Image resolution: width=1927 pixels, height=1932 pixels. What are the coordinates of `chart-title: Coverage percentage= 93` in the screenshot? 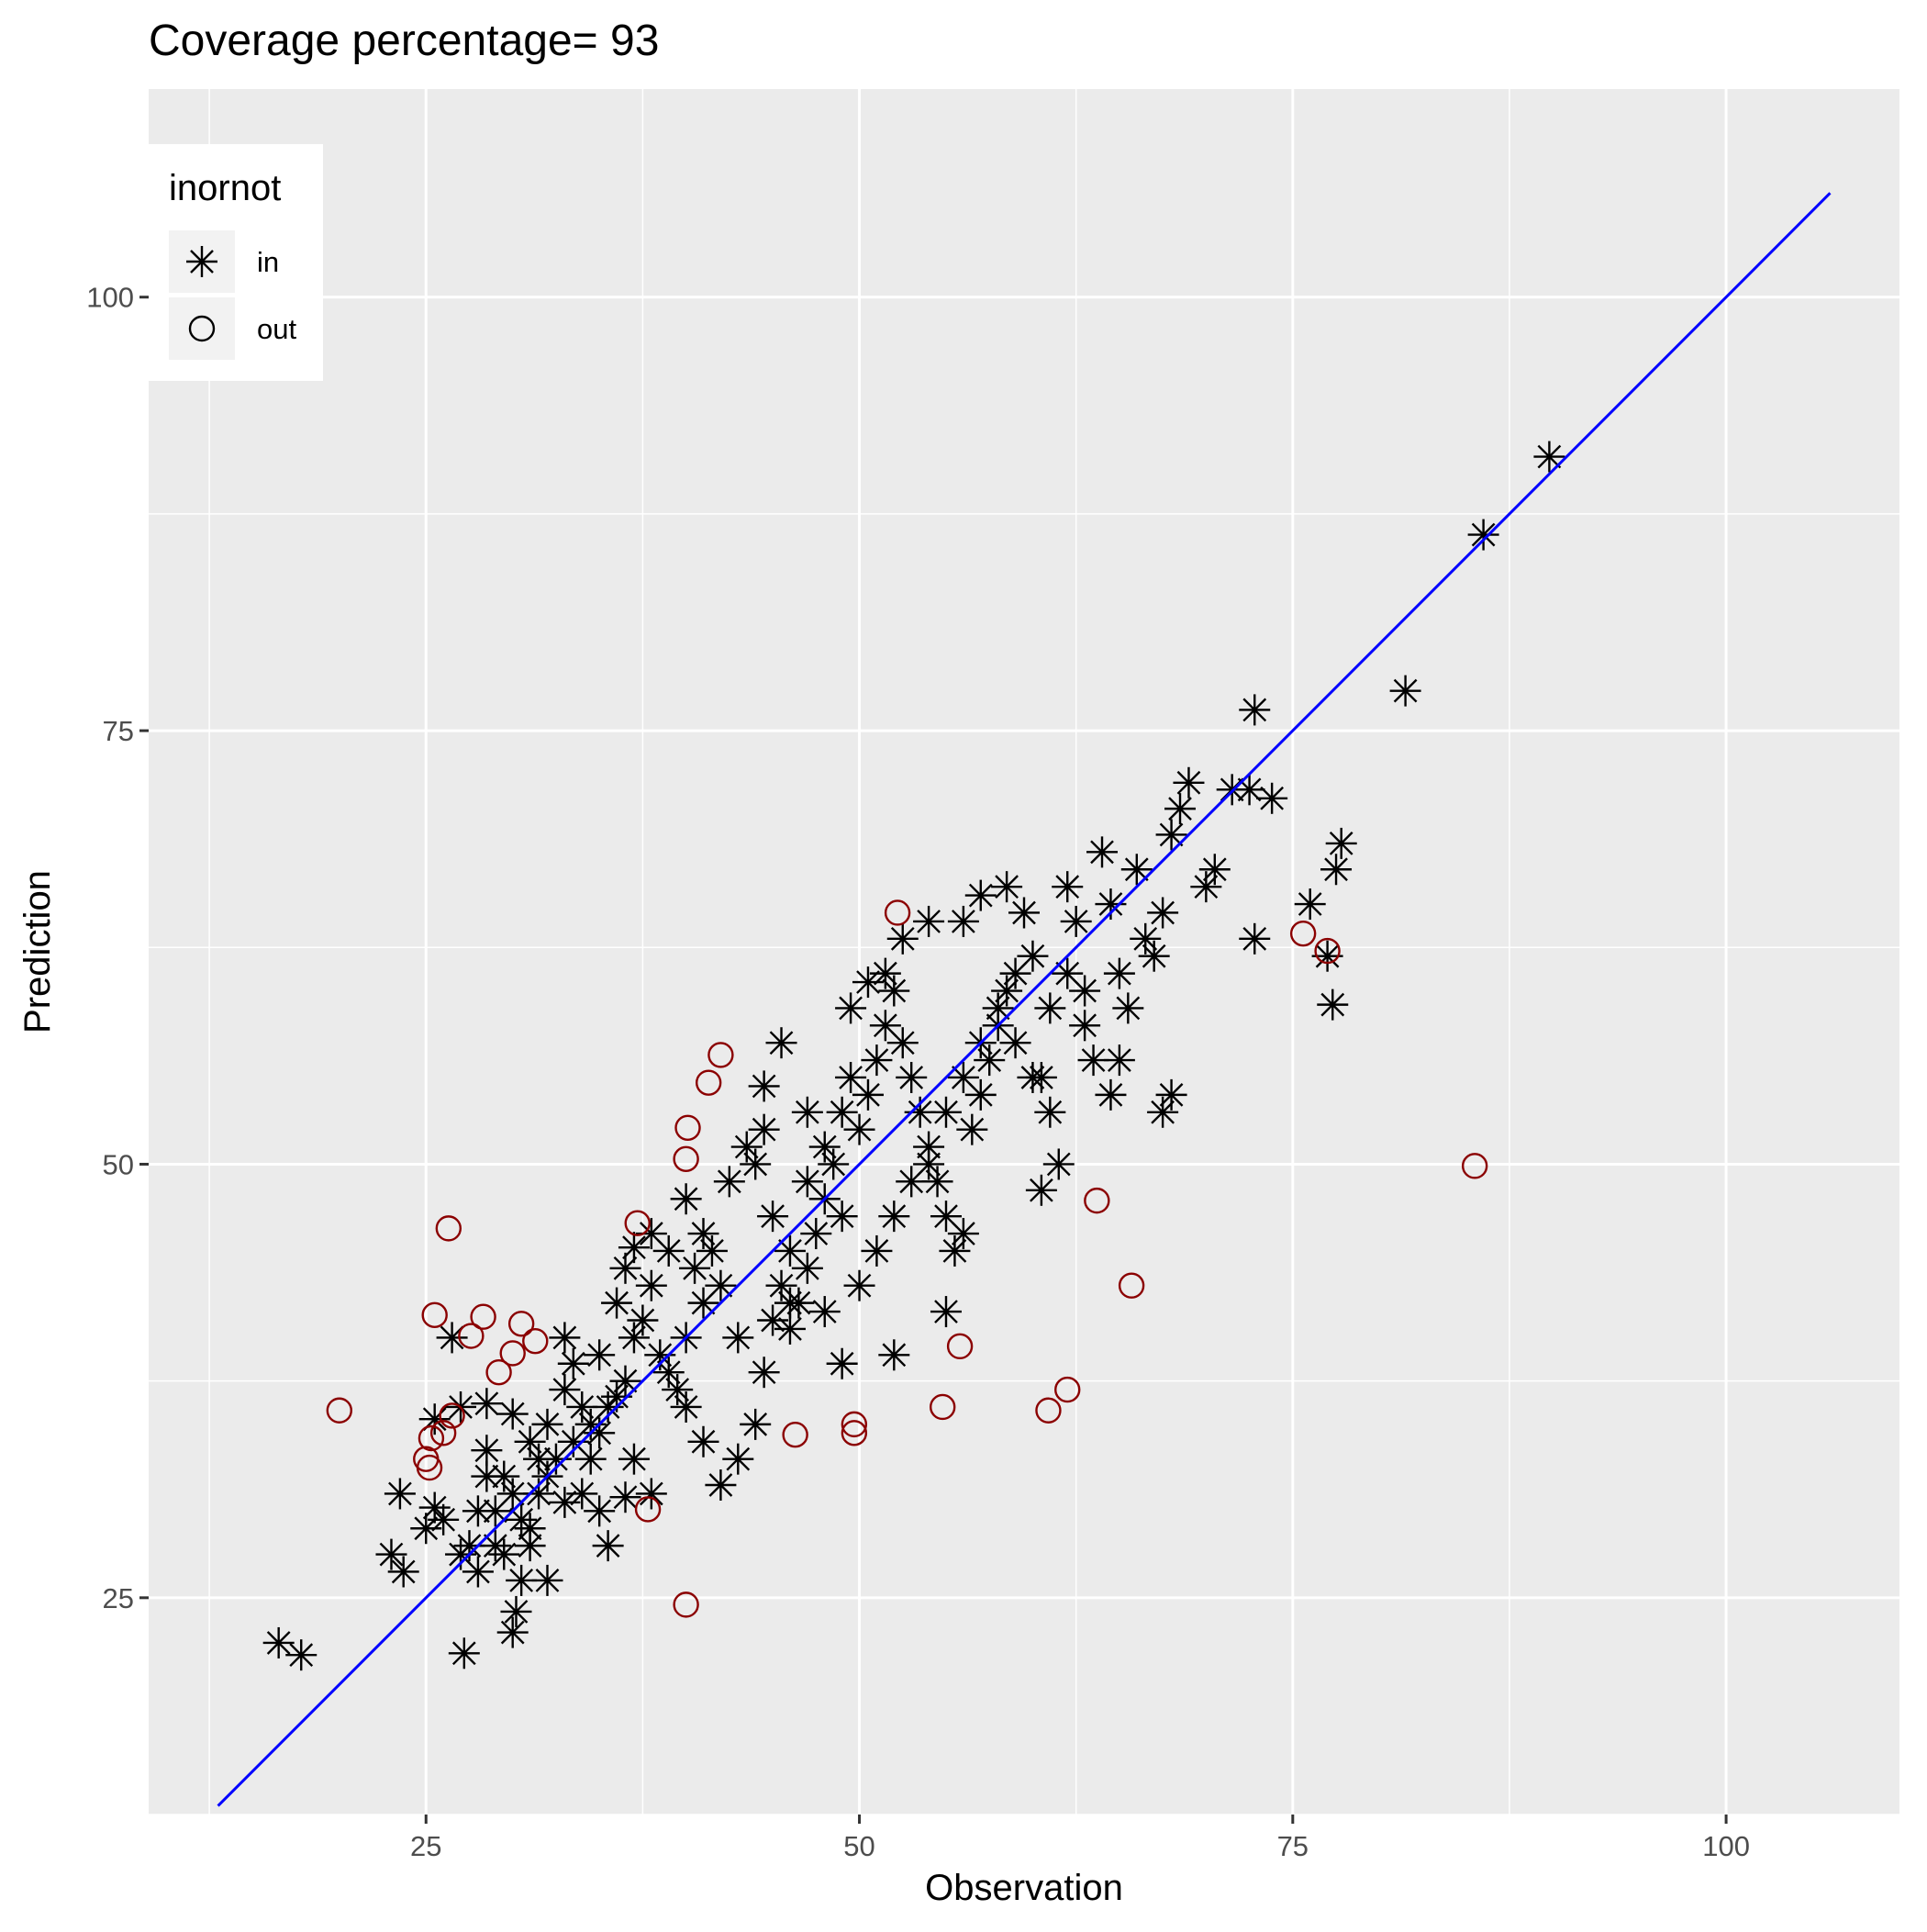 It's located at (404, 41).